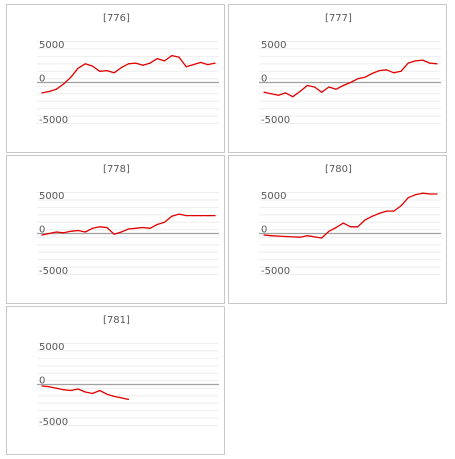 The image size is (455, 459). Describe the element at coordinates (116, 18) in the screenshot. I see `chart-title: [776]` at that location.